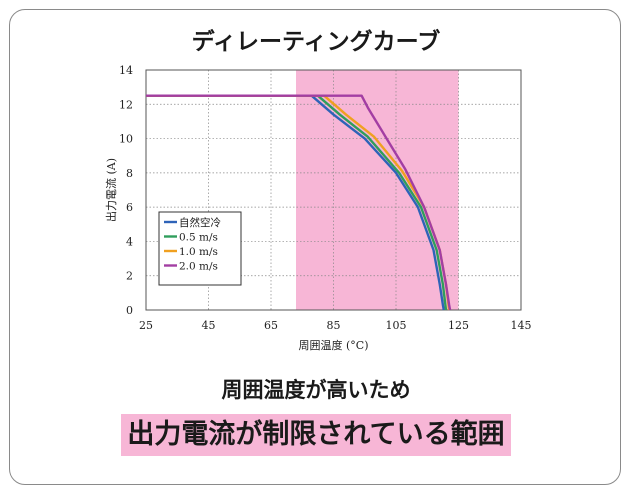 The width and height of the screenshot is (632, 496). What do you see at coordinates (198, 238) in the screenshot?
I see `legend-label: 0.5 m/s` at bounding box center [198, 238].